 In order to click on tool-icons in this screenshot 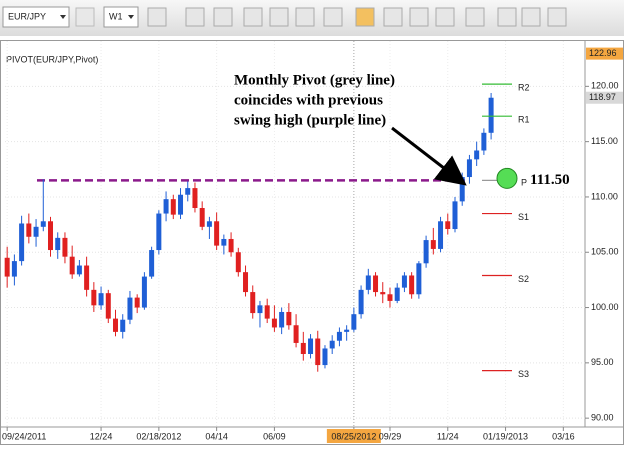, I will do `click(357, 17)`.